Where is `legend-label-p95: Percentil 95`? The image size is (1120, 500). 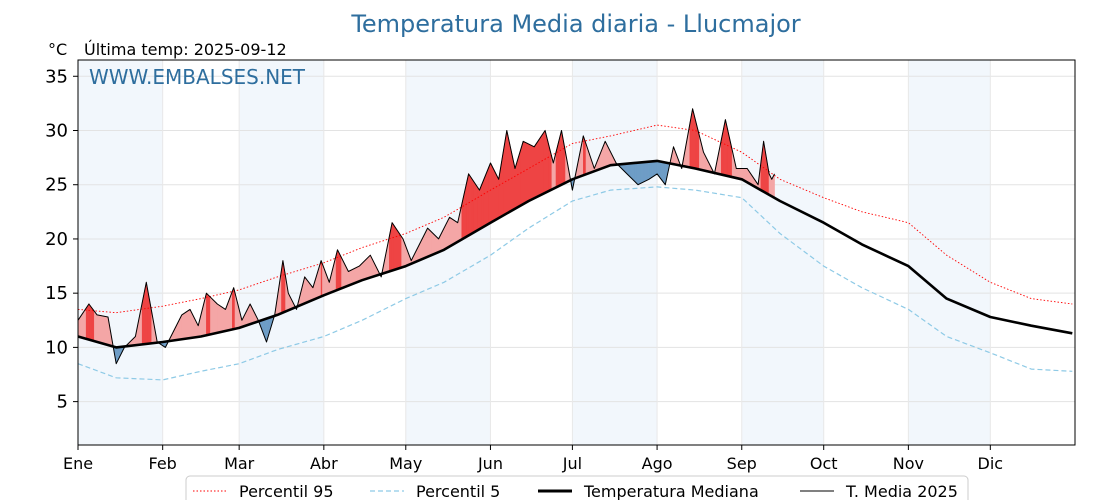 legend-label-p95: Percentil 95 is located at coordinates (286, 491).